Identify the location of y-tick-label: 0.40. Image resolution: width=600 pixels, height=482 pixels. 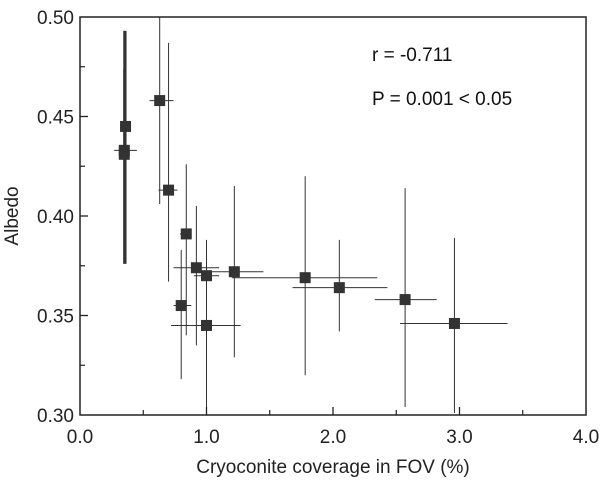
(55, 217).